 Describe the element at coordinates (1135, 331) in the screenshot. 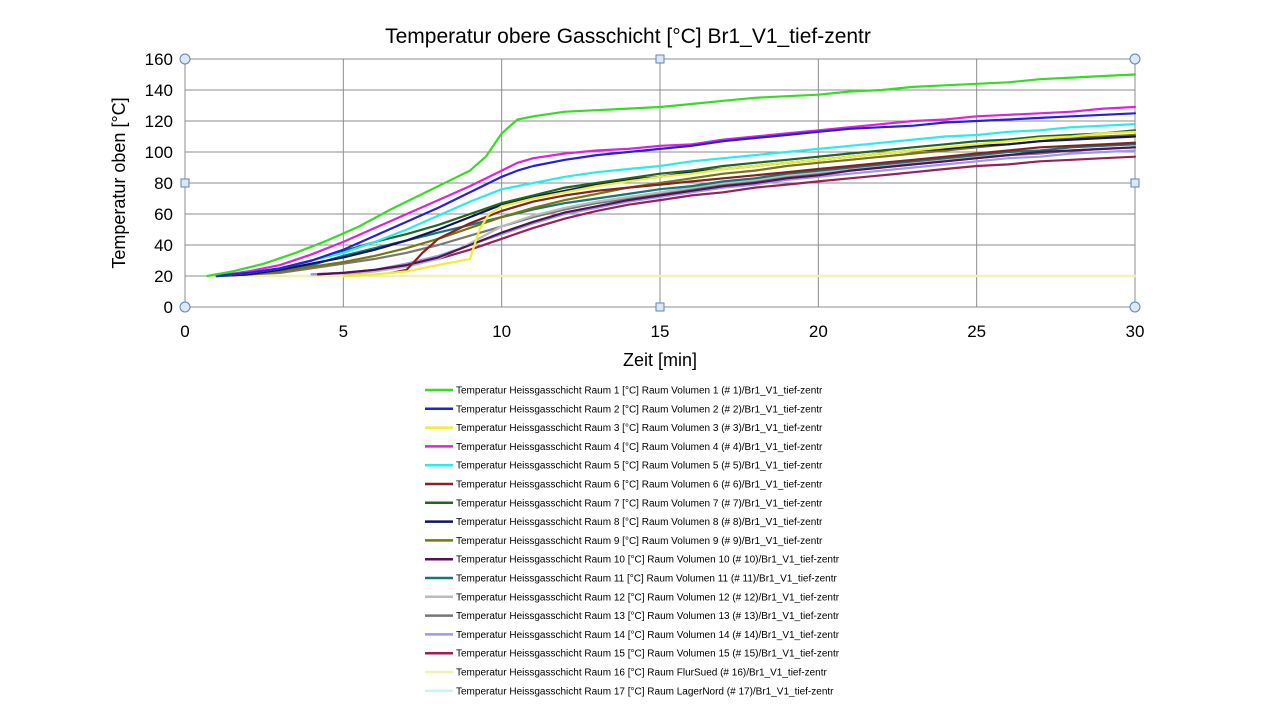

I see `x-tick-label: 30` at that location.